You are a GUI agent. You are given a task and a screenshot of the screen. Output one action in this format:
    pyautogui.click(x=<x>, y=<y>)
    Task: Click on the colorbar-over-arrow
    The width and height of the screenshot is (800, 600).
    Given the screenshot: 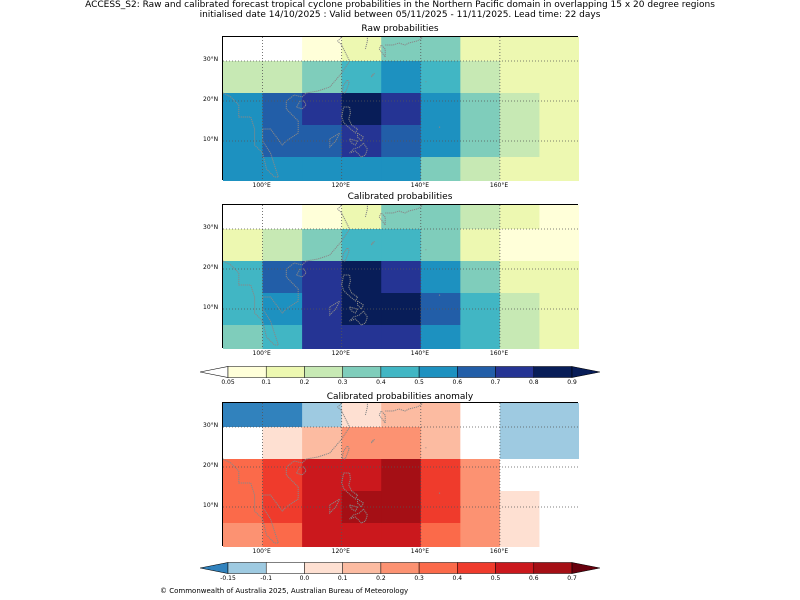 What is the action you would take?
    pyautogui.click(x=586, y=372)
    